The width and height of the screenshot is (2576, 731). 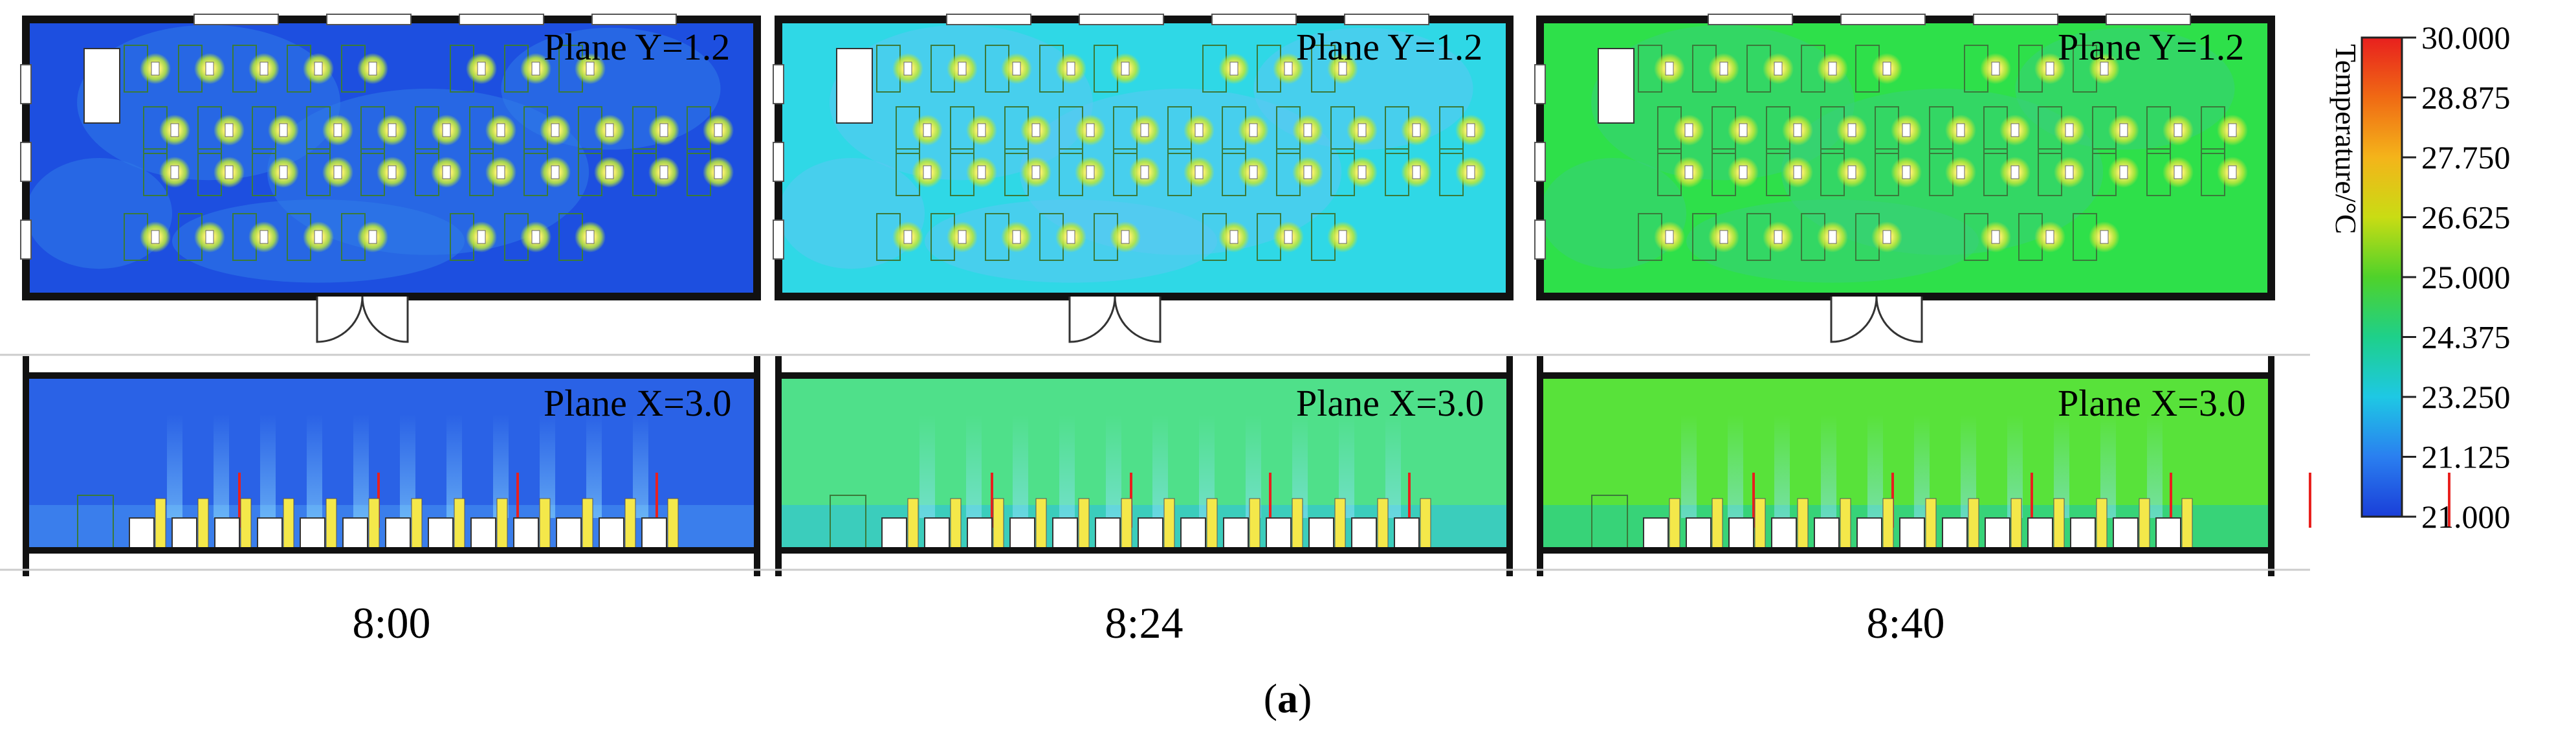 I want to click on legend-colorbar, so click(x=2382, y=277).